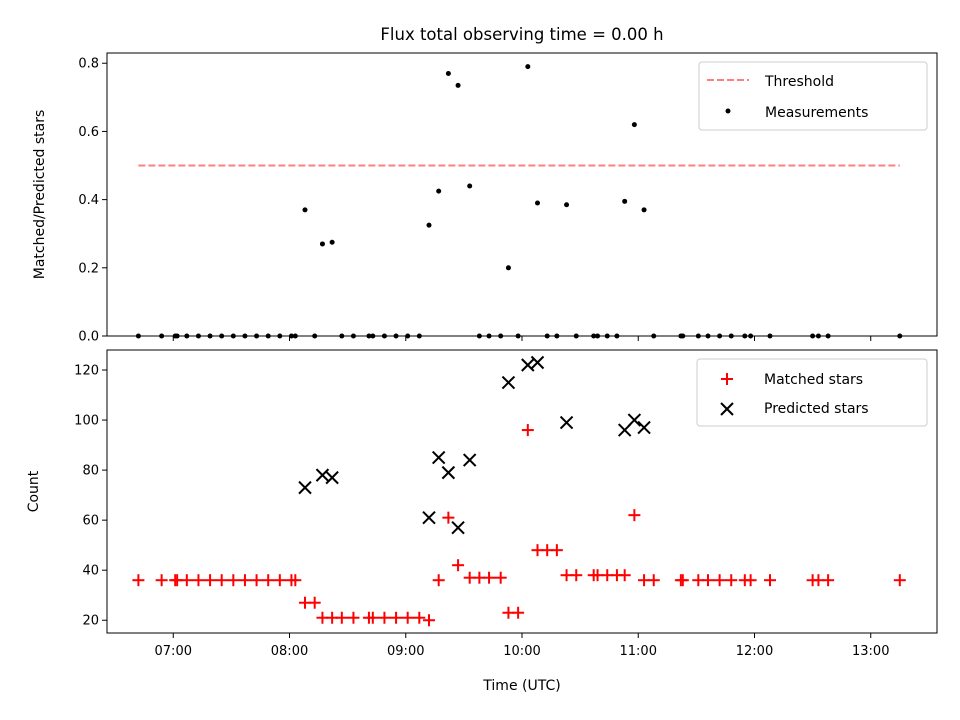  What do you see at coordinates (727, 409) in the screenshot?
I see `legend-predicted-swatch` at bounding box center [727, 409].